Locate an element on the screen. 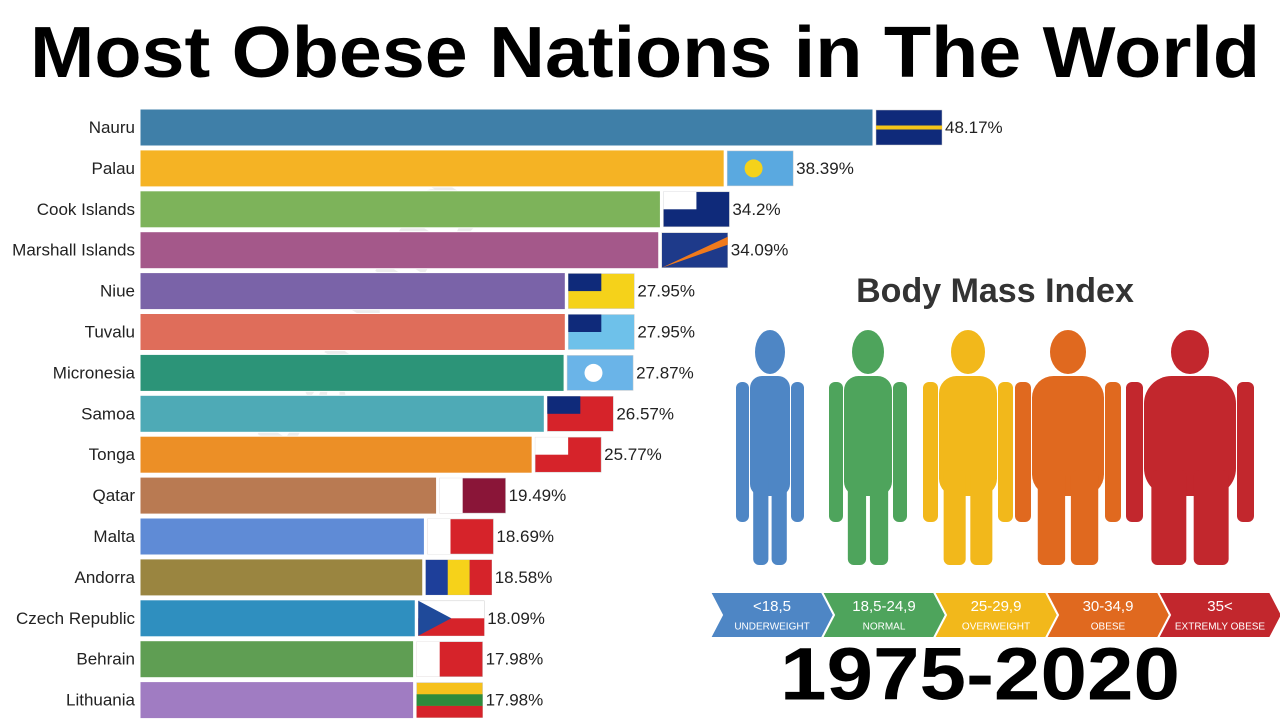 Image resolution: width=1280 pixels, height=720 pixels. bmi-range: <18,5 is located at coordinates (772, 606).